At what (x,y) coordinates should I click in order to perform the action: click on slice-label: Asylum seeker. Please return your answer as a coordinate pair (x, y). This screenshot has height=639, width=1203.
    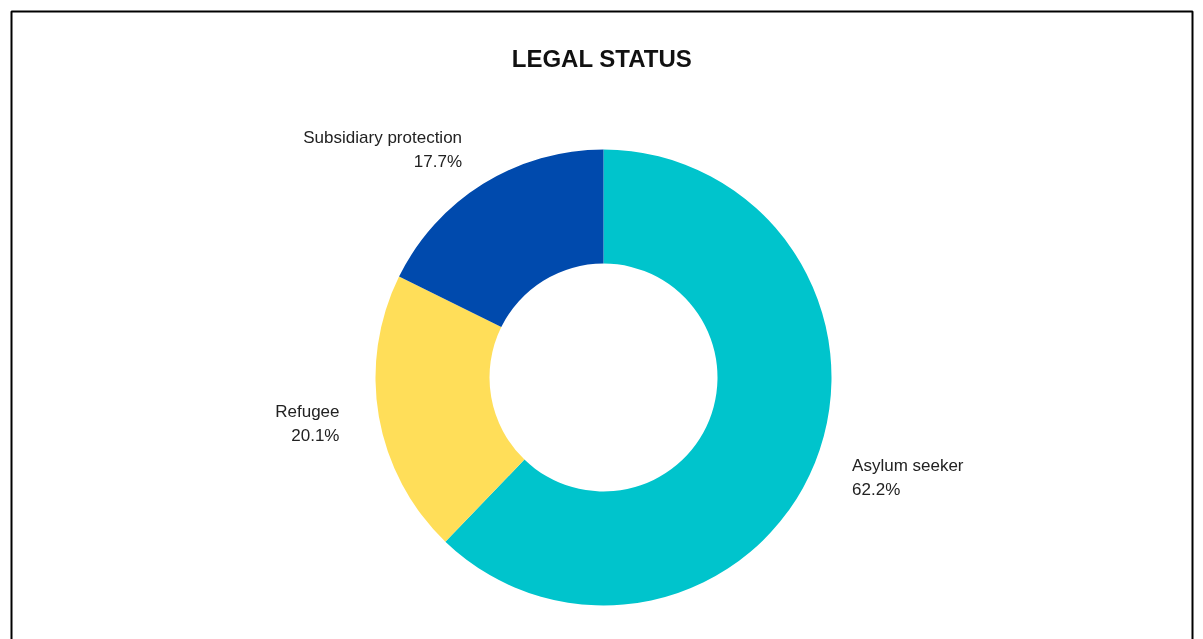
    Looking at the image, I should click on (908, 466).